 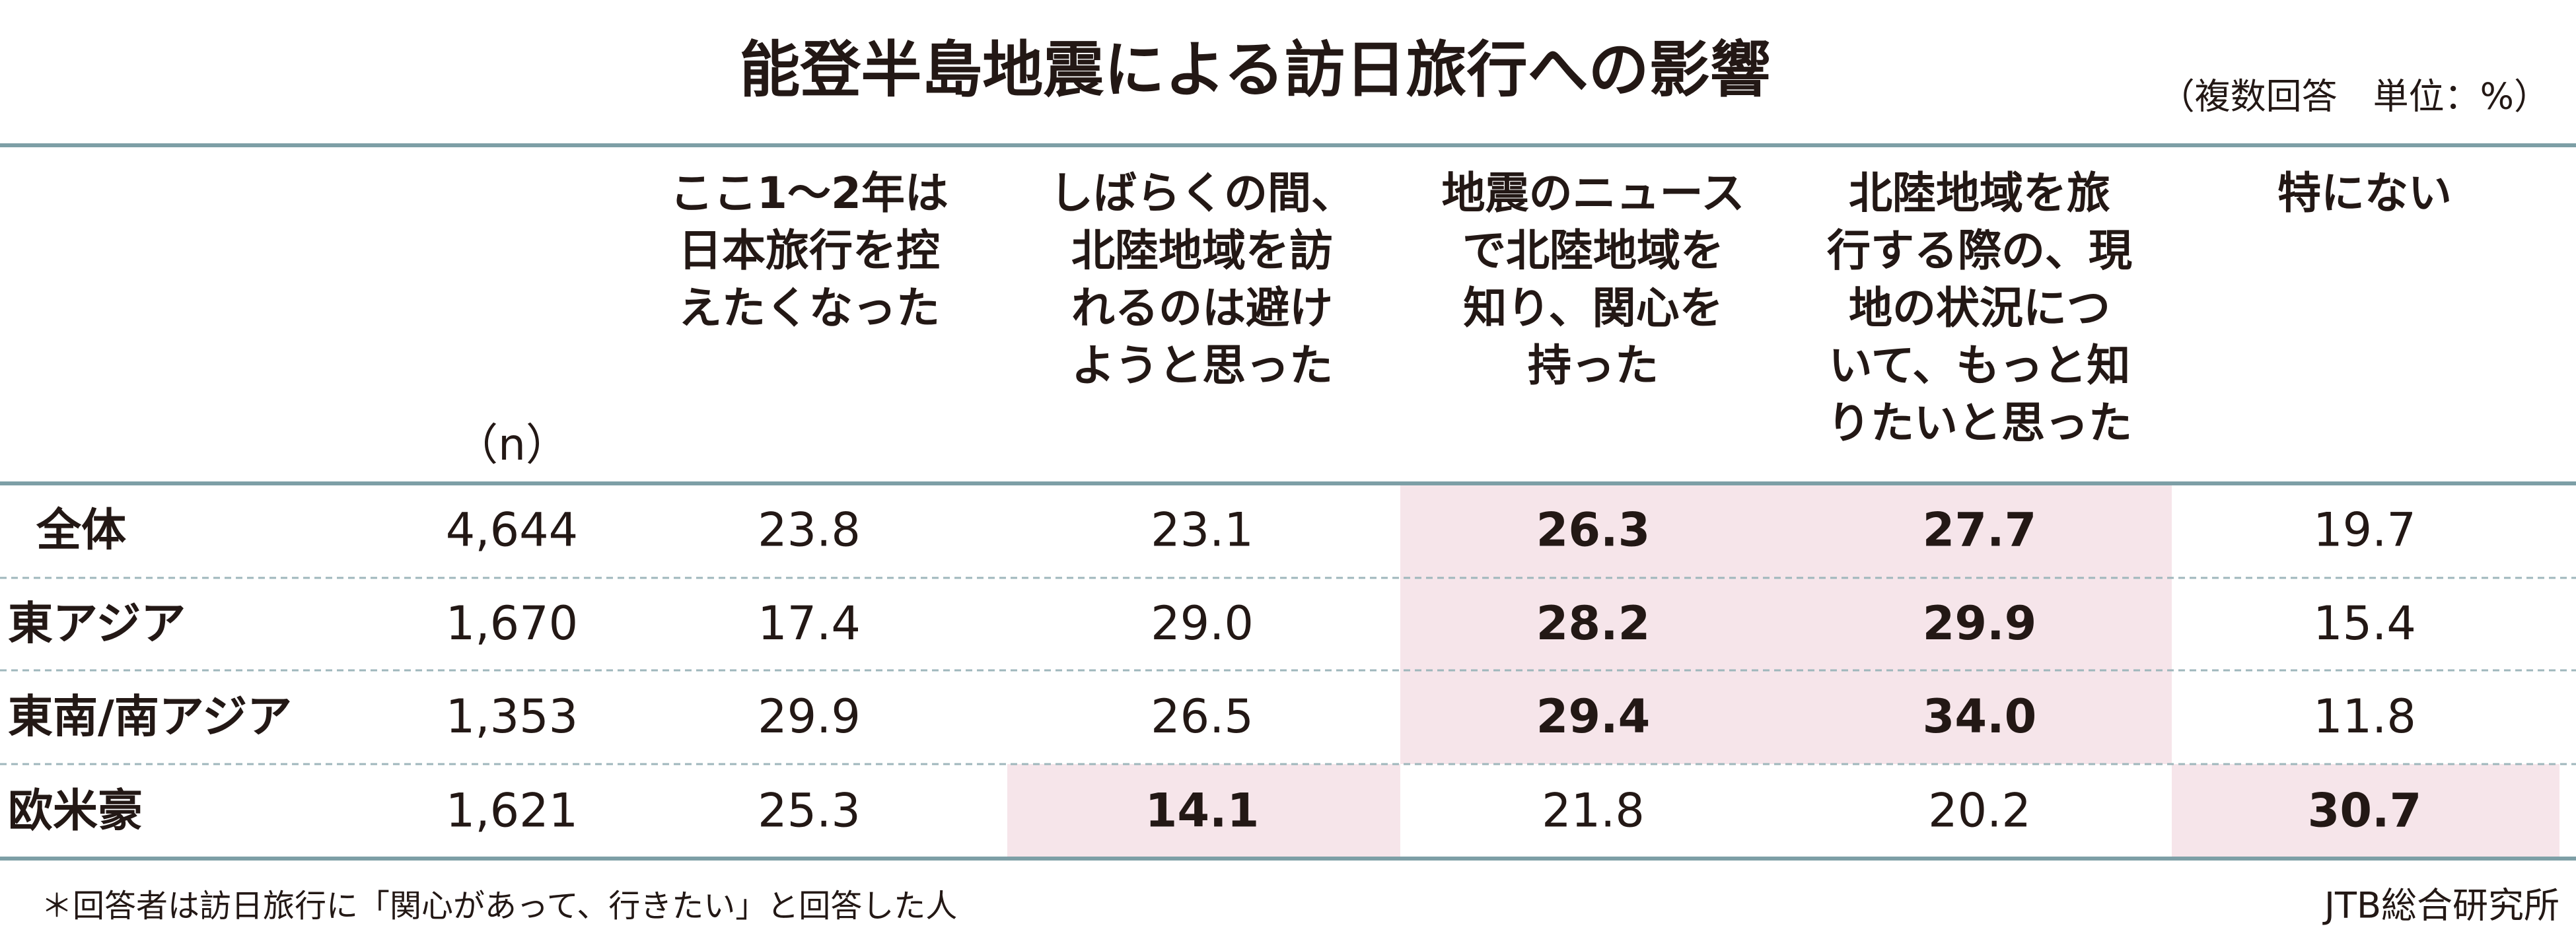 I want to click on column-header: えたくなった, so click(x=809, y=308).